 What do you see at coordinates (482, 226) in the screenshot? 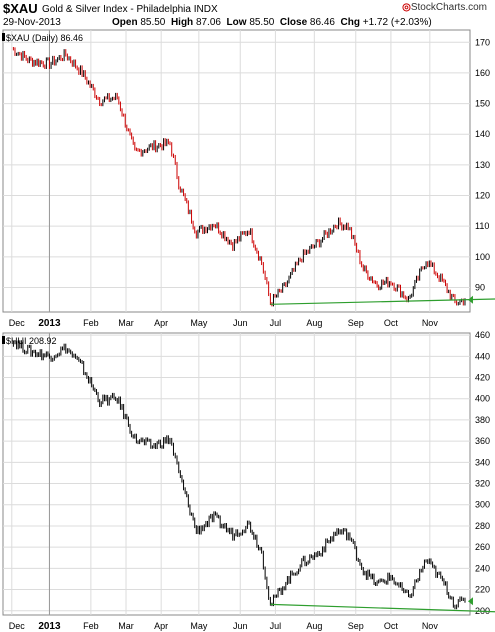
I see `y-tick-label: 110` at bounding box center [482, 226].